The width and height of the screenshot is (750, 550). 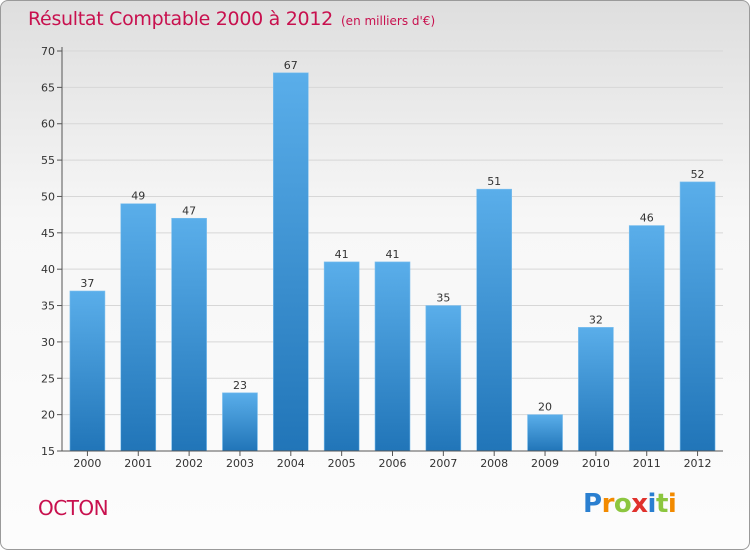 I want to click on x-tick-label: 2006, so click(x=393, y=463).